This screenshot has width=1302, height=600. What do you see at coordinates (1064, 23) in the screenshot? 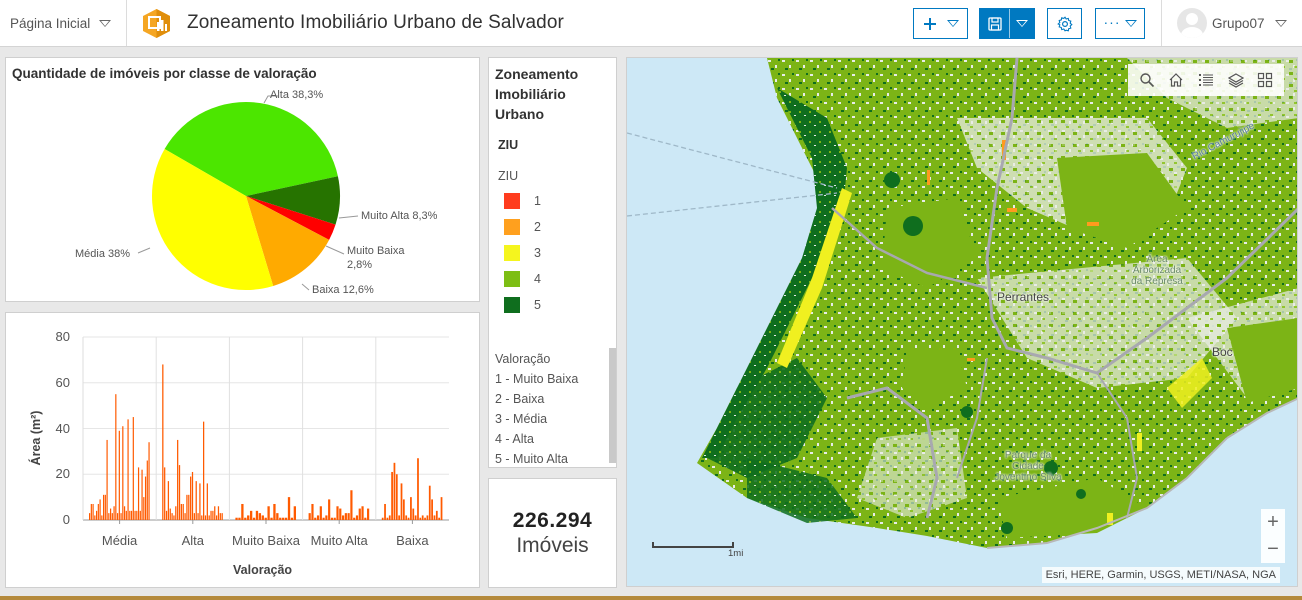
I see `settings-button` at bounding box center [1064, 23].